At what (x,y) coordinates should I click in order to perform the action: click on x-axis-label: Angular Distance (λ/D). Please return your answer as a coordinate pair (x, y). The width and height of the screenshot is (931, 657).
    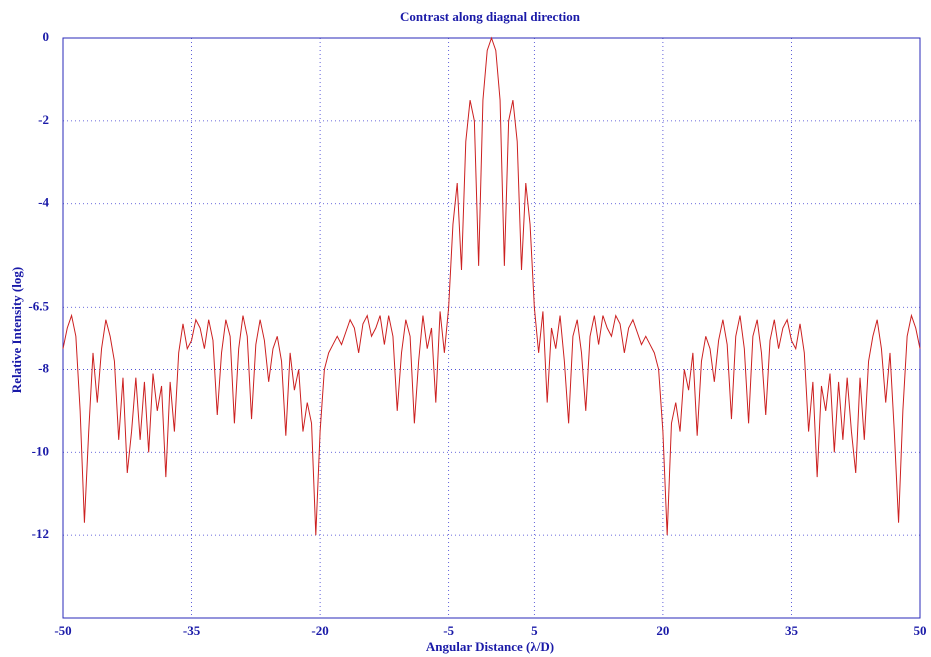
    Looking at the image, I should click on (490, 646).